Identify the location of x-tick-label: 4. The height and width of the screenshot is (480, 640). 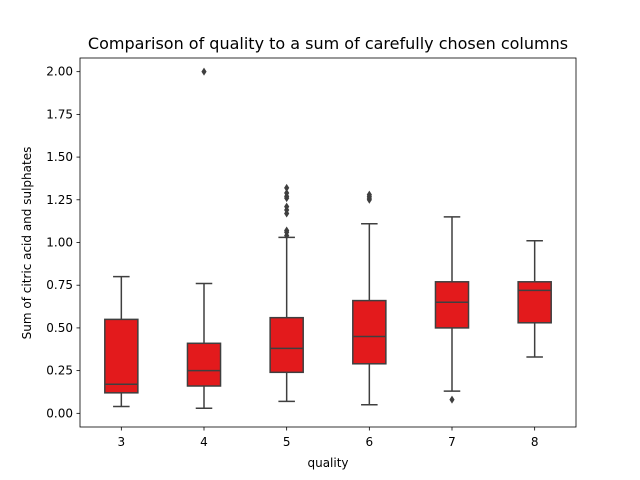
(204, 442).